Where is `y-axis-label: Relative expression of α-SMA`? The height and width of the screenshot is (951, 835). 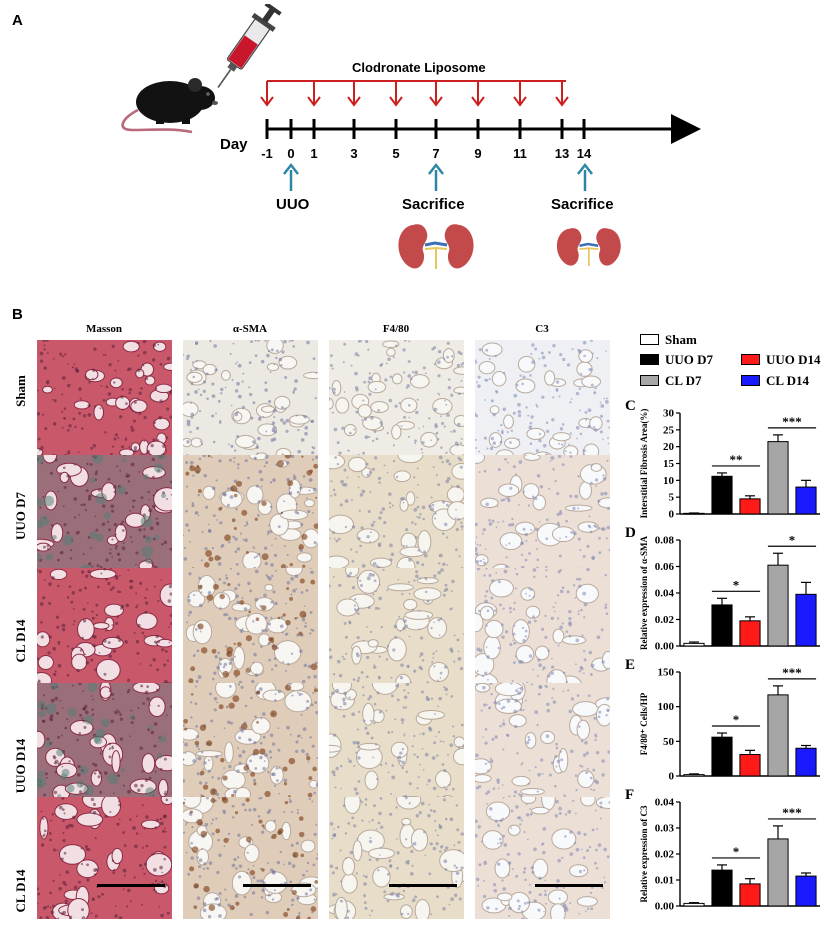
y-axis-label: Relative expression of α-SMA is located at coordinates (644, 592).